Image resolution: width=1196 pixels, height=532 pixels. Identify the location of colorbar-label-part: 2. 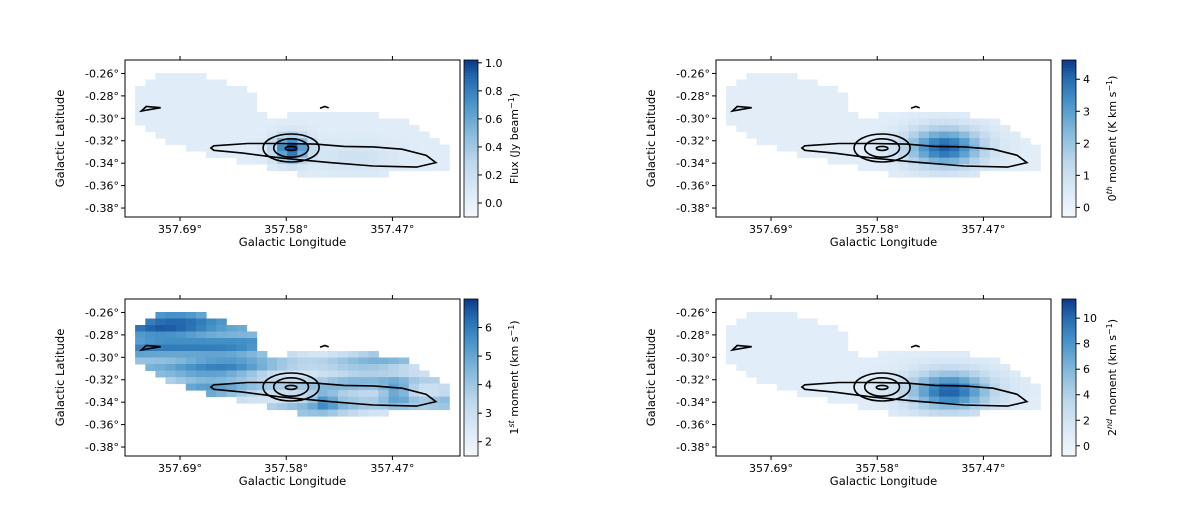
(1112, 432).